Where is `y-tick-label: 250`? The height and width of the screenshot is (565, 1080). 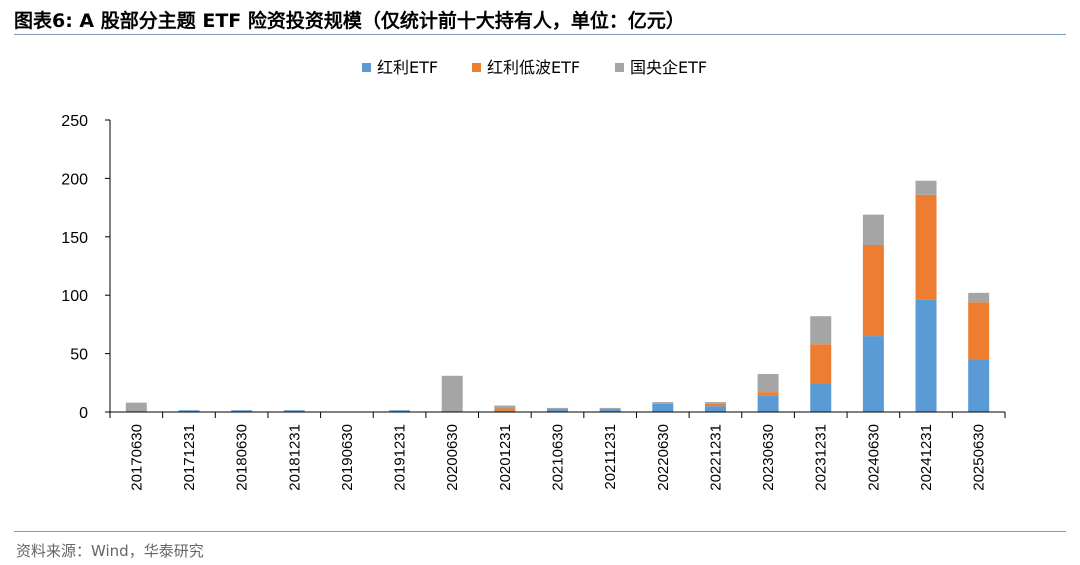 y-tick-label: 250 is located at coordinates (74, 121).